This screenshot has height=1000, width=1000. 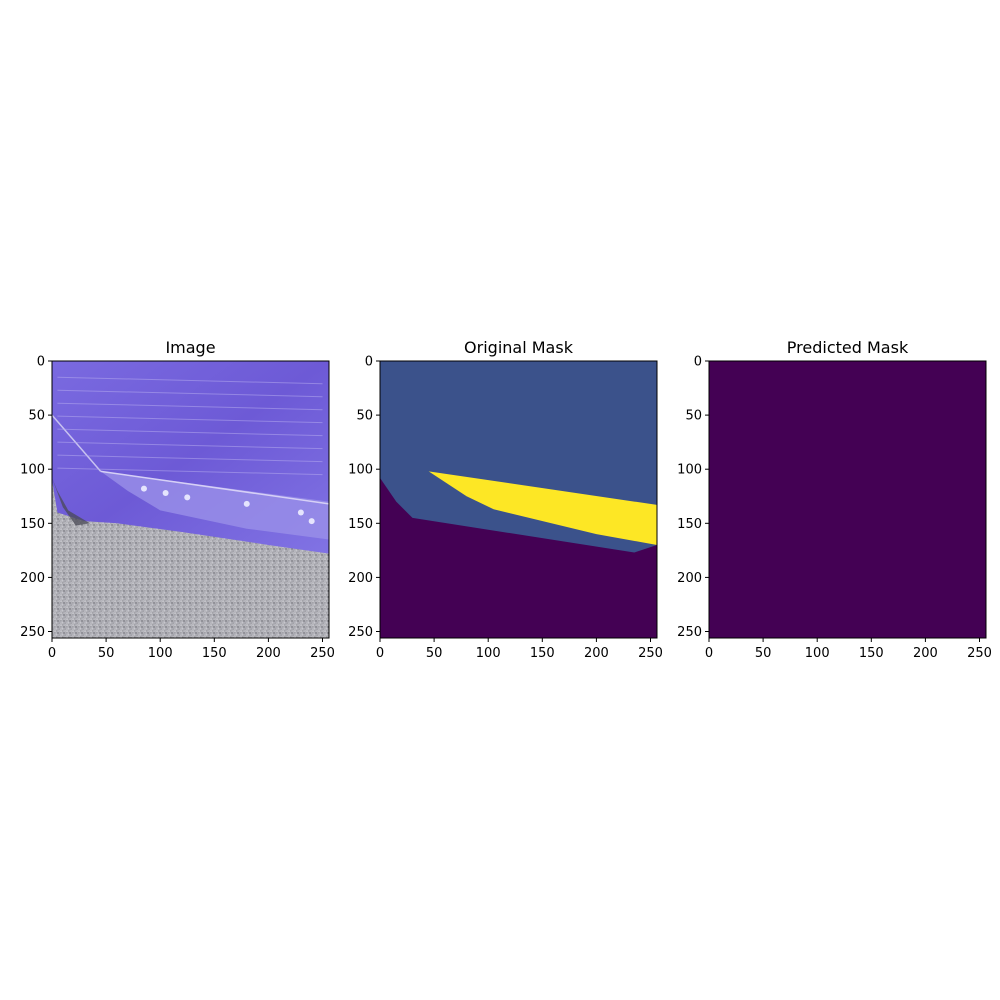 I want to click on panel-title: Image, so click(x=190, y=347).